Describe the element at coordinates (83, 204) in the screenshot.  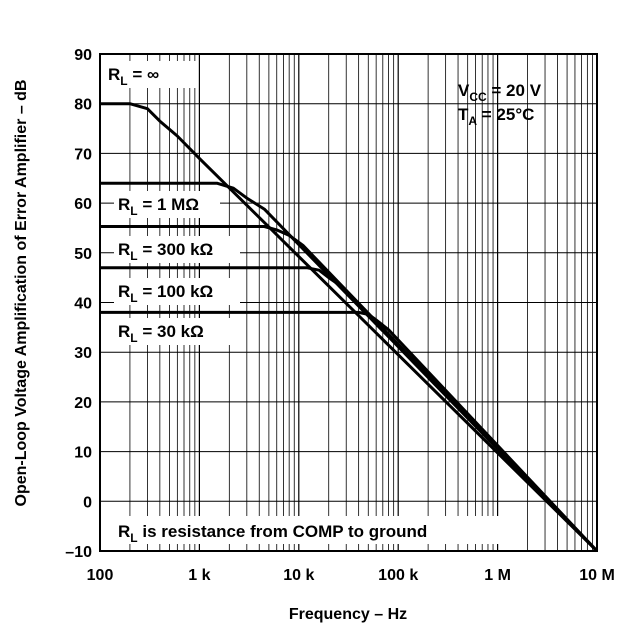
I see `y-tick-label: 60` at that location.